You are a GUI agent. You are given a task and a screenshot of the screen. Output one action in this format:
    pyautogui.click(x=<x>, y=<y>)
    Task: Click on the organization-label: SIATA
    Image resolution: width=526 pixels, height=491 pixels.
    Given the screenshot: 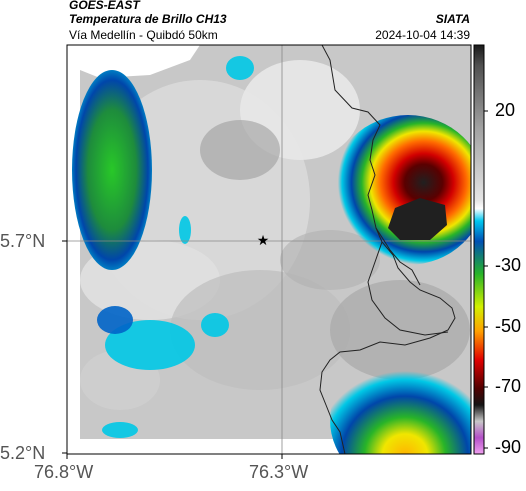 What is the action you would take?
    pyautogui.click(x=452, y=19)
    